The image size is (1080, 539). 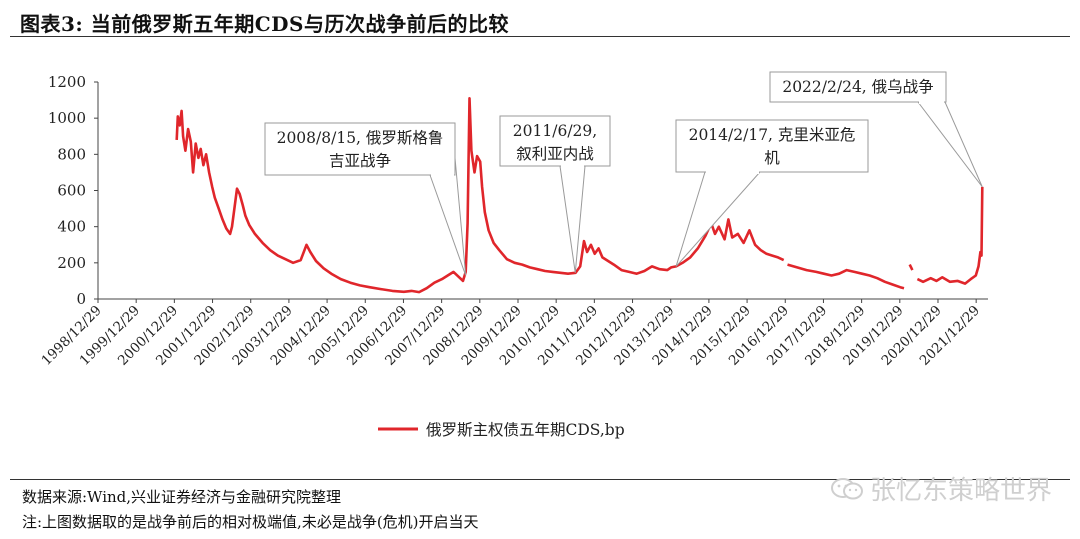 I want to click on callout-text: 2008/8/15, 俄罗斯格鲁, so click(x=360, y=138).